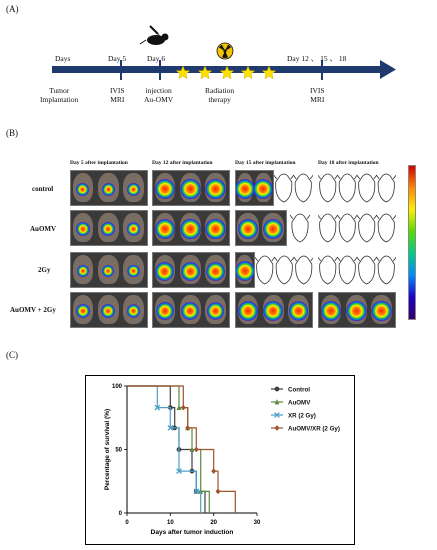 The height and width of the screenshot is (550, 437). Describe the element at coordinates (192, 532) in the screenshot. I see `x-axis-label: Days after tumor induction` at that location.